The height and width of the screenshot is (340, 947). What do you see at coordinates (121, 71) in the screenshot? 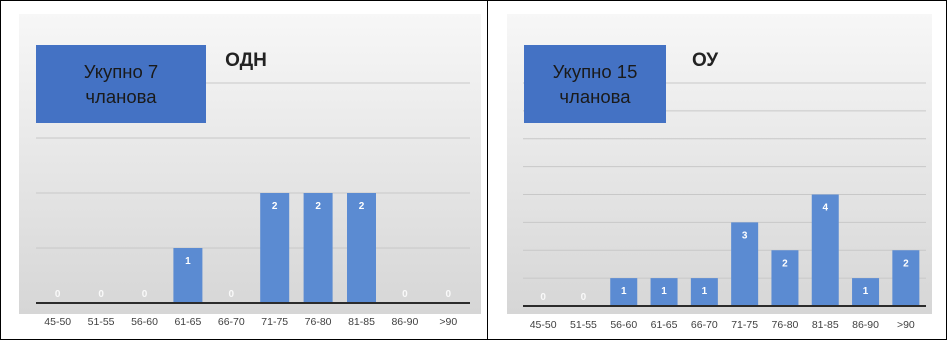
I see `annotation-line-1: Укупно 7` at bounding box center [121, 71].